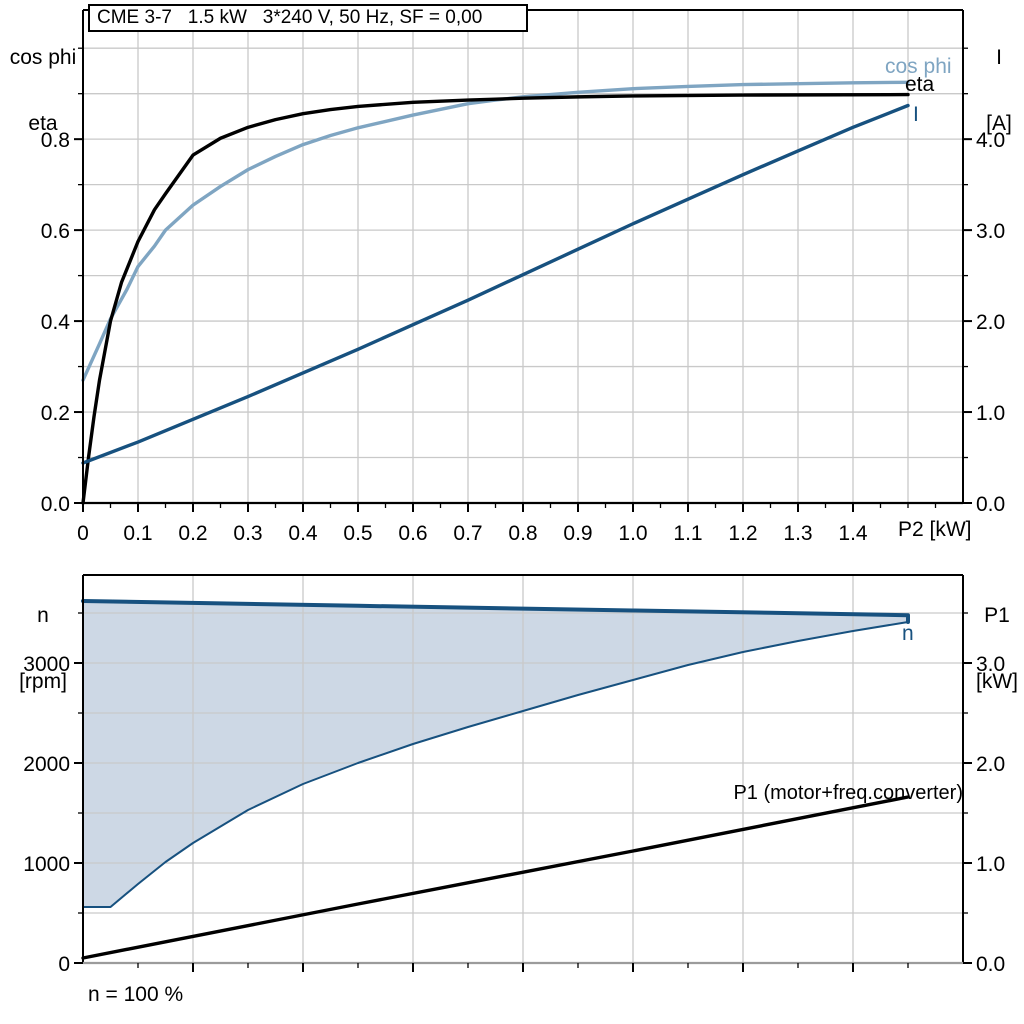  Describe the element at coordinates (412, 533) in the screenshot. I see `x-tick-label: 0.6` at that location.